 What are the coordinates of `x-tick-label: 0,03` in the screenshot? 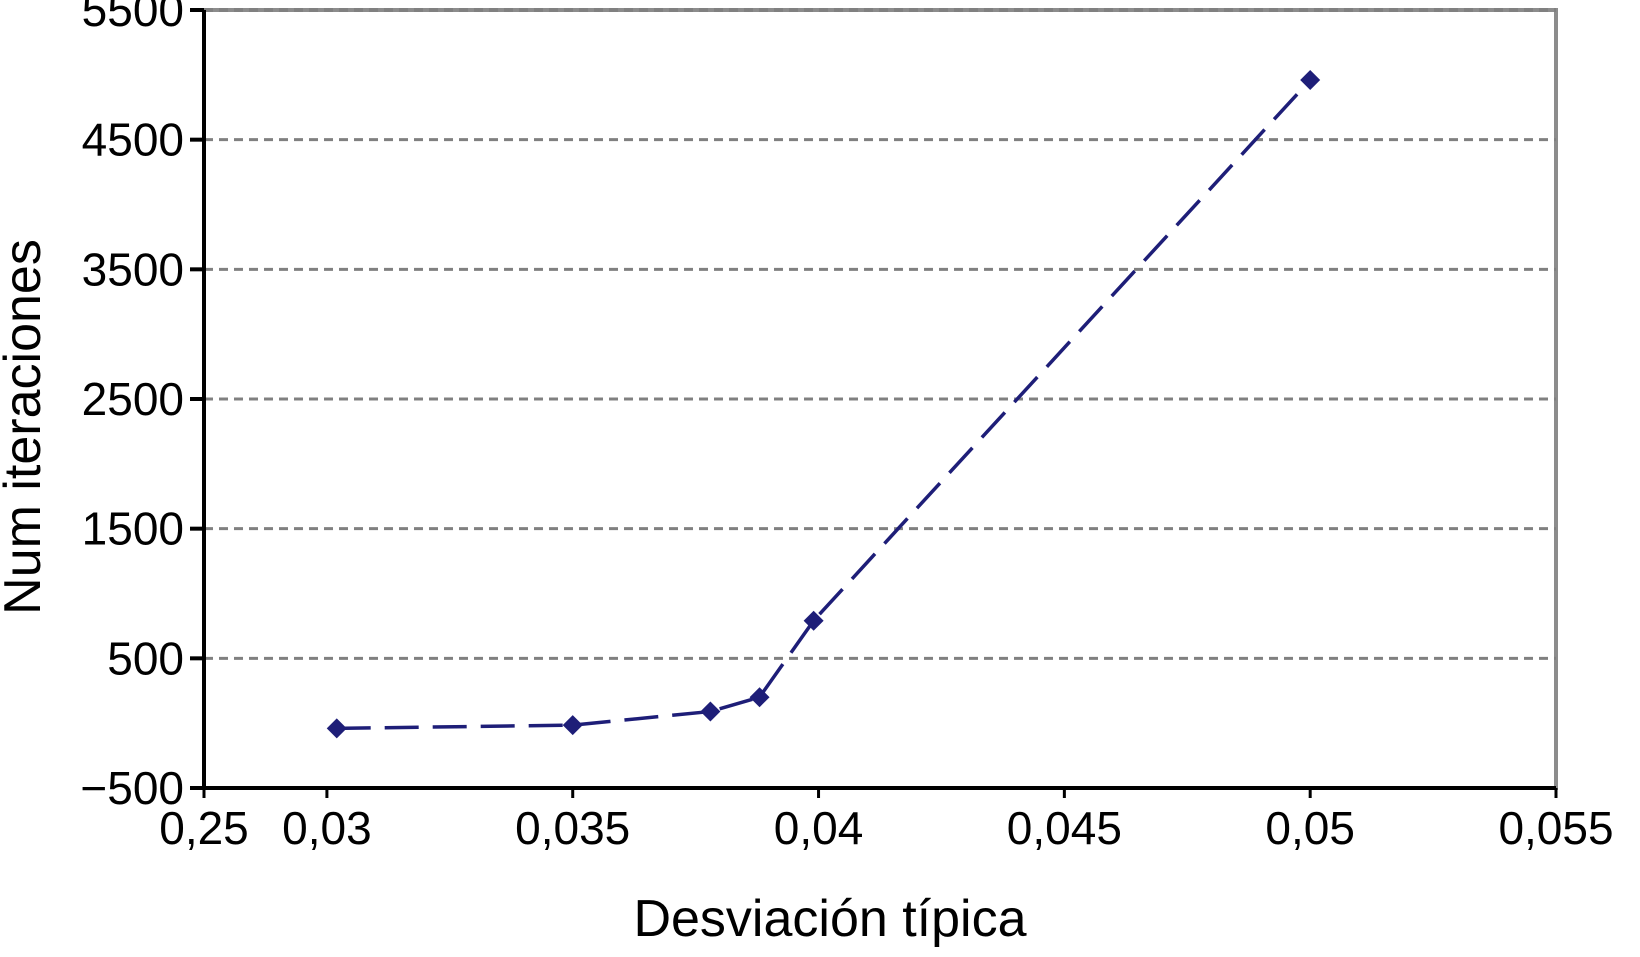 It's located at (327, 828).